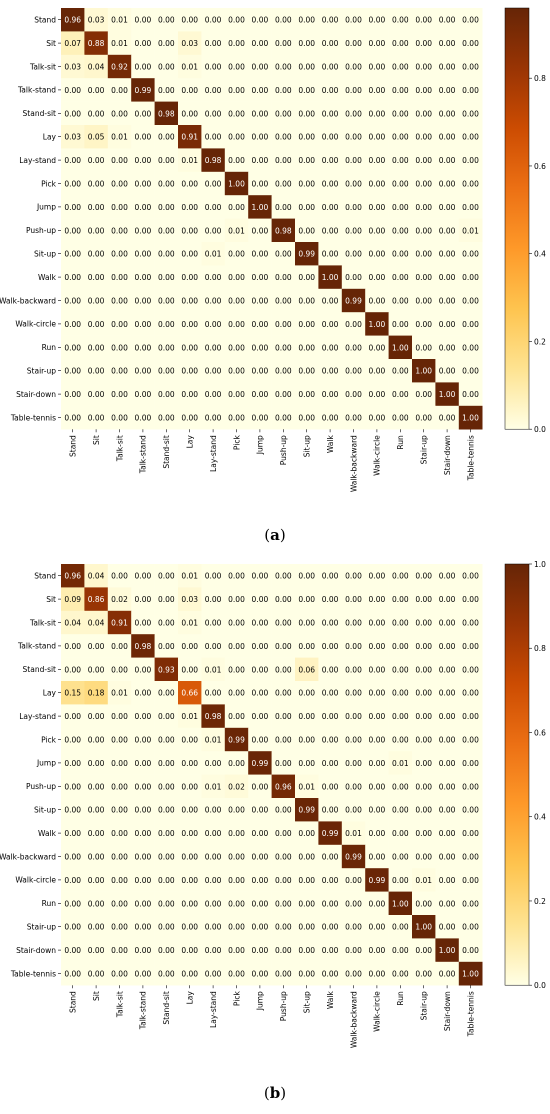  Describe the element at coordinates (275, 1093) in the screenshot. I see `caption-b-label: b` at that location.